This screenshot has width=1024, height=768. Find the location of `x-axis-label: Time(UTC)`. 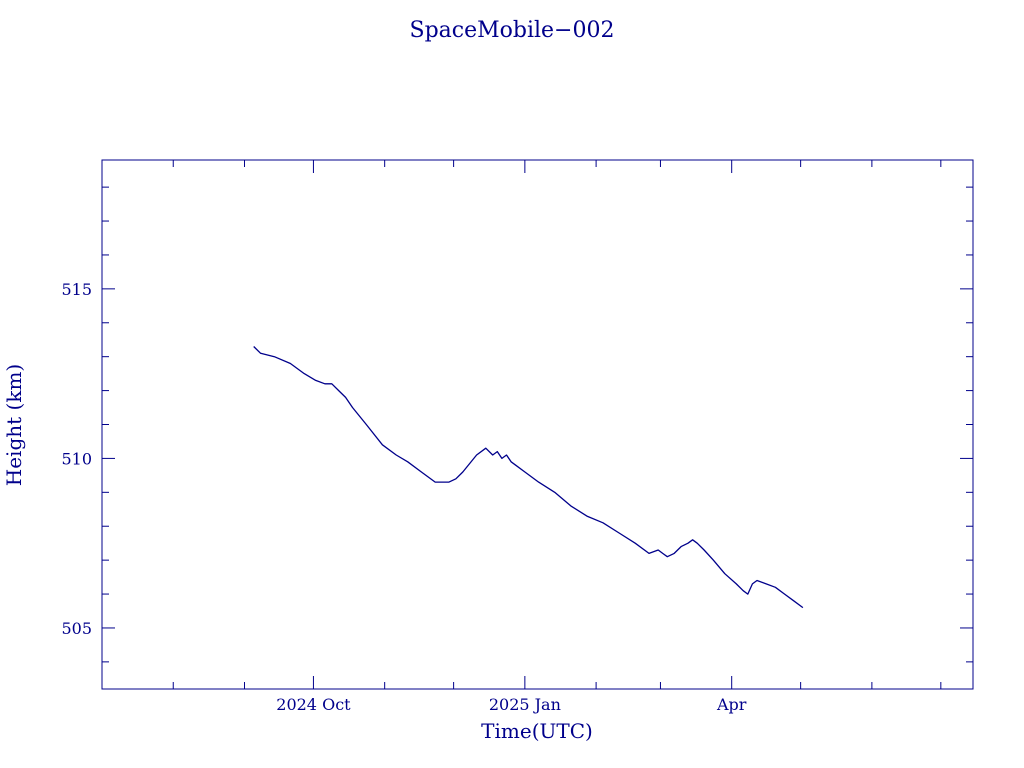

x-axis-label: Time(UTC) is located at coordinates (537, 731).